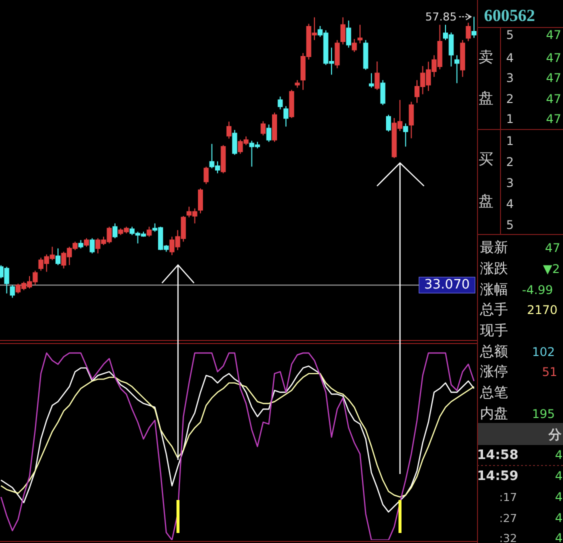 The image size is (563, 543). I want to click on text: 内盘, so click(494, 414).